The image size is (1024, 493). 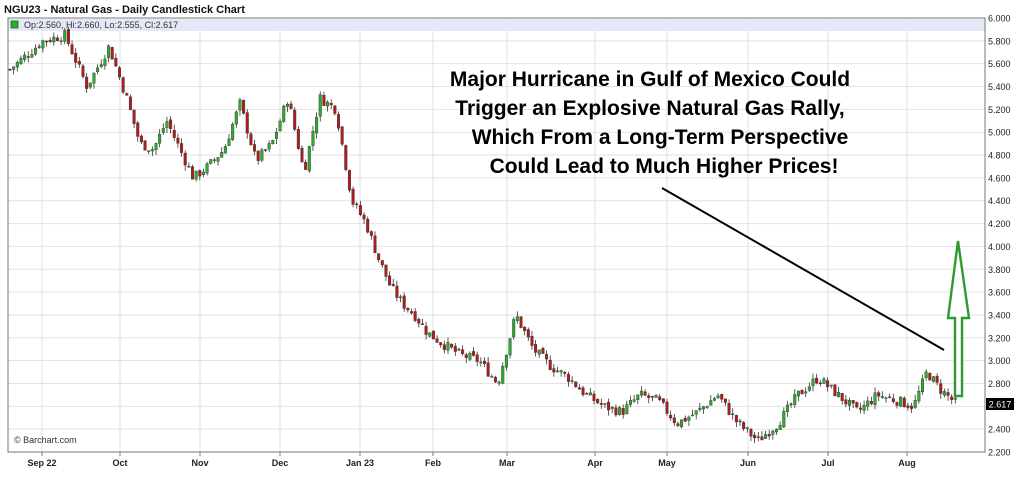 I want to click on y-tick-label: 3.000, so click(x=999, y=361).